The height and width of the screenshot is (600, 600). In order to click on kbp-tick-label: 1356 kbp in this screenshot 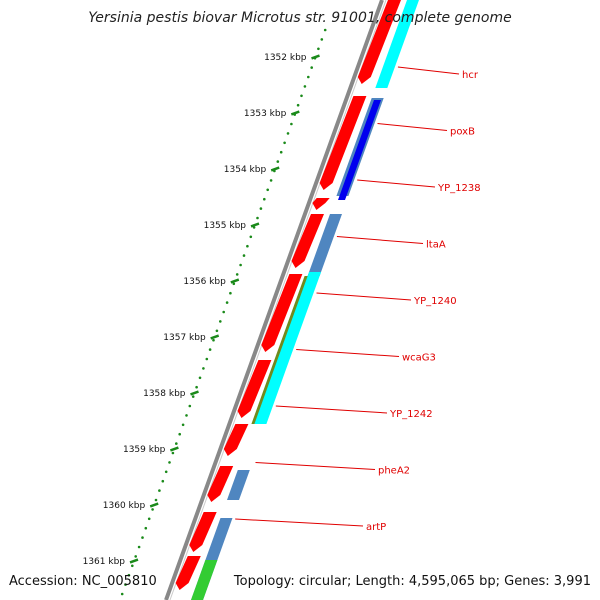, I will do `click(204, 282)`.